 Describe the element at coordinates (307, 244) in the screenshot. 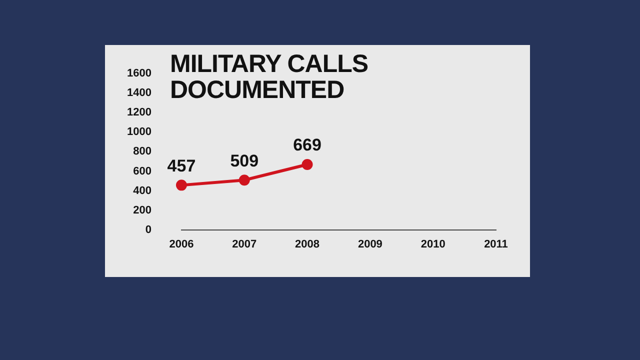

I see `x-tick-label: 2008` at that location.